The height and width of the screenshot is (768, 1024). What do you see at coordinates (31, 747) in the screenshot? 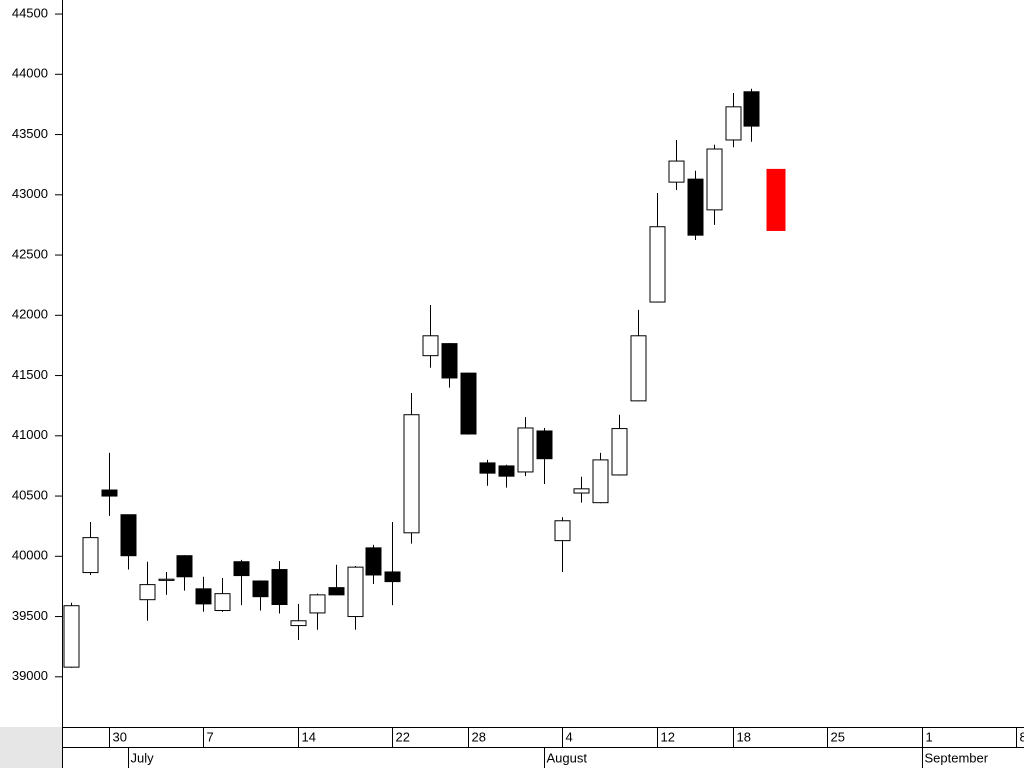
I see `axis-corner` at bounding box center [31, 747].